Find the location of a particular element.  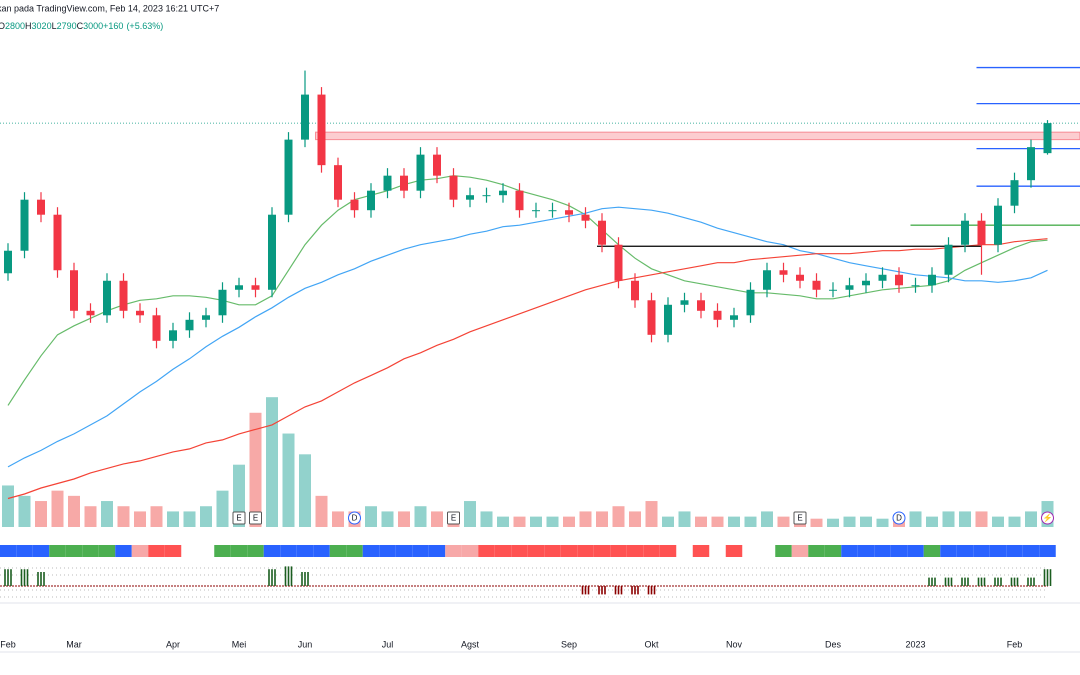

x-tick-label: Jul is located at coordinates (388, 644).